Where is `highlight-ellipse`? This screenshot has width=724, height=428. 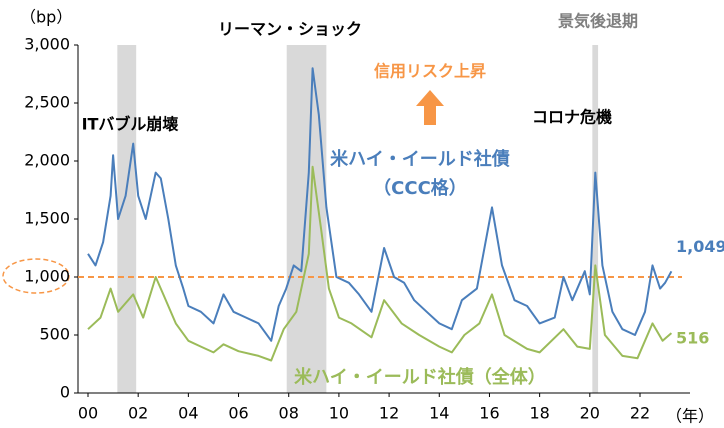 highlight-ellipse is located at coordinates (36, 276).